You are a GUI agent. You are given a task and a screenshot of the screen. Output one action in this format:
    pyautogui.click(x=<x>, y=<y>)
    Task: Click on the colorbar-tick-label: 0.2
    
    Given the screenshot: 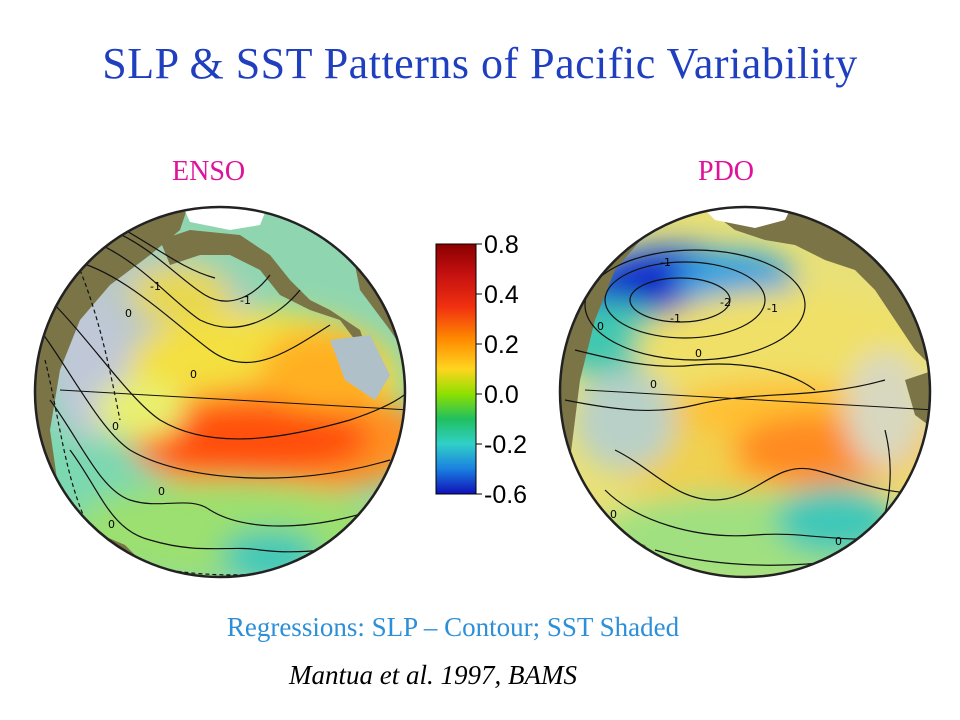 What is the action you would take?
    pyautogui.click(x=501, y=345)
    